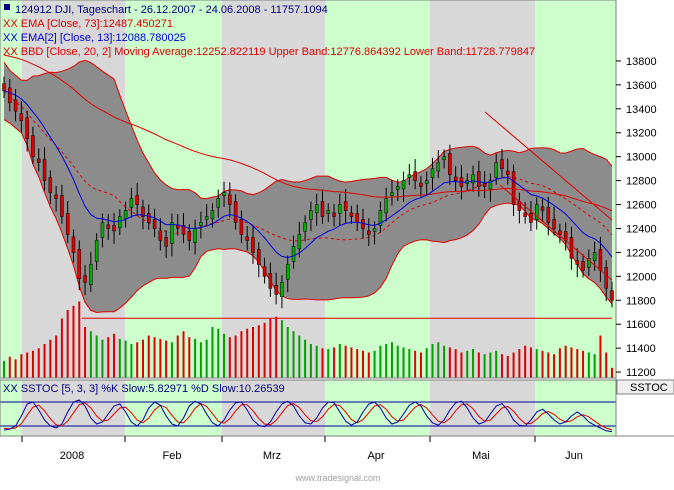 The height and width of the screenshot is (490, 674). I want to click on price-tick-label: 11400, so click(641, 349).